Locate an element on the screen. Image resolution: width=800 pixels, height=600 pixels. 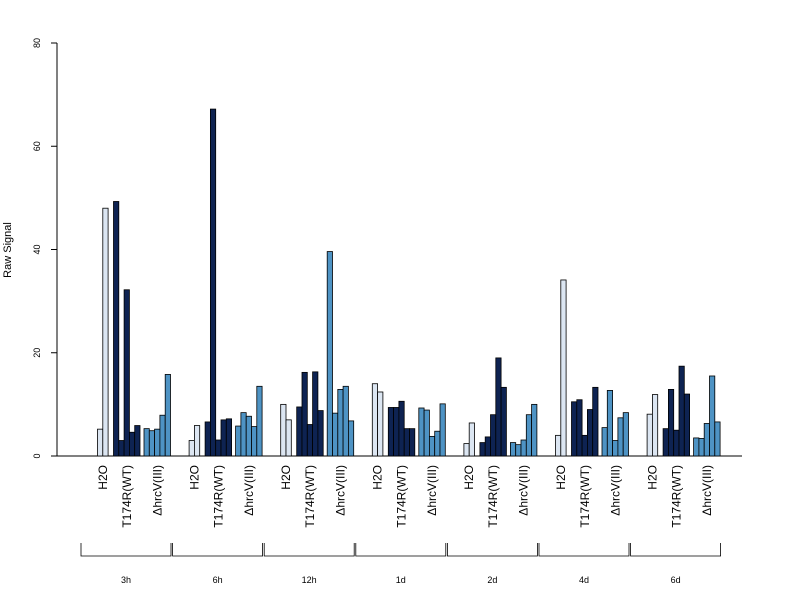
timepoint-label: 2d is located at coordinates (492, 580).